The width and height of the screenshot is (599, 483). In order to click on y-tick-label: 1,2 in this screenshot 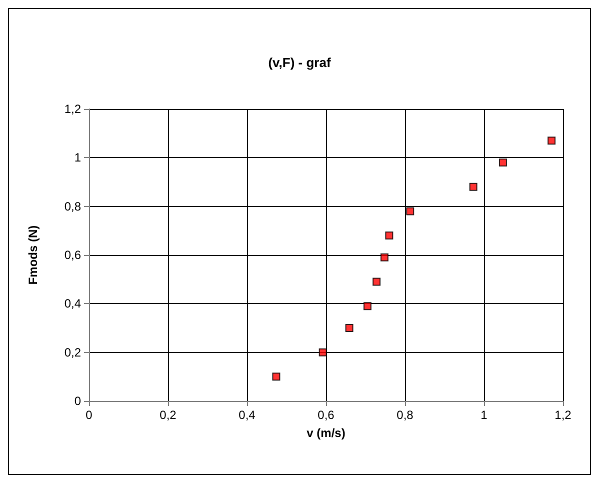, I will do `click(73, 109)`.